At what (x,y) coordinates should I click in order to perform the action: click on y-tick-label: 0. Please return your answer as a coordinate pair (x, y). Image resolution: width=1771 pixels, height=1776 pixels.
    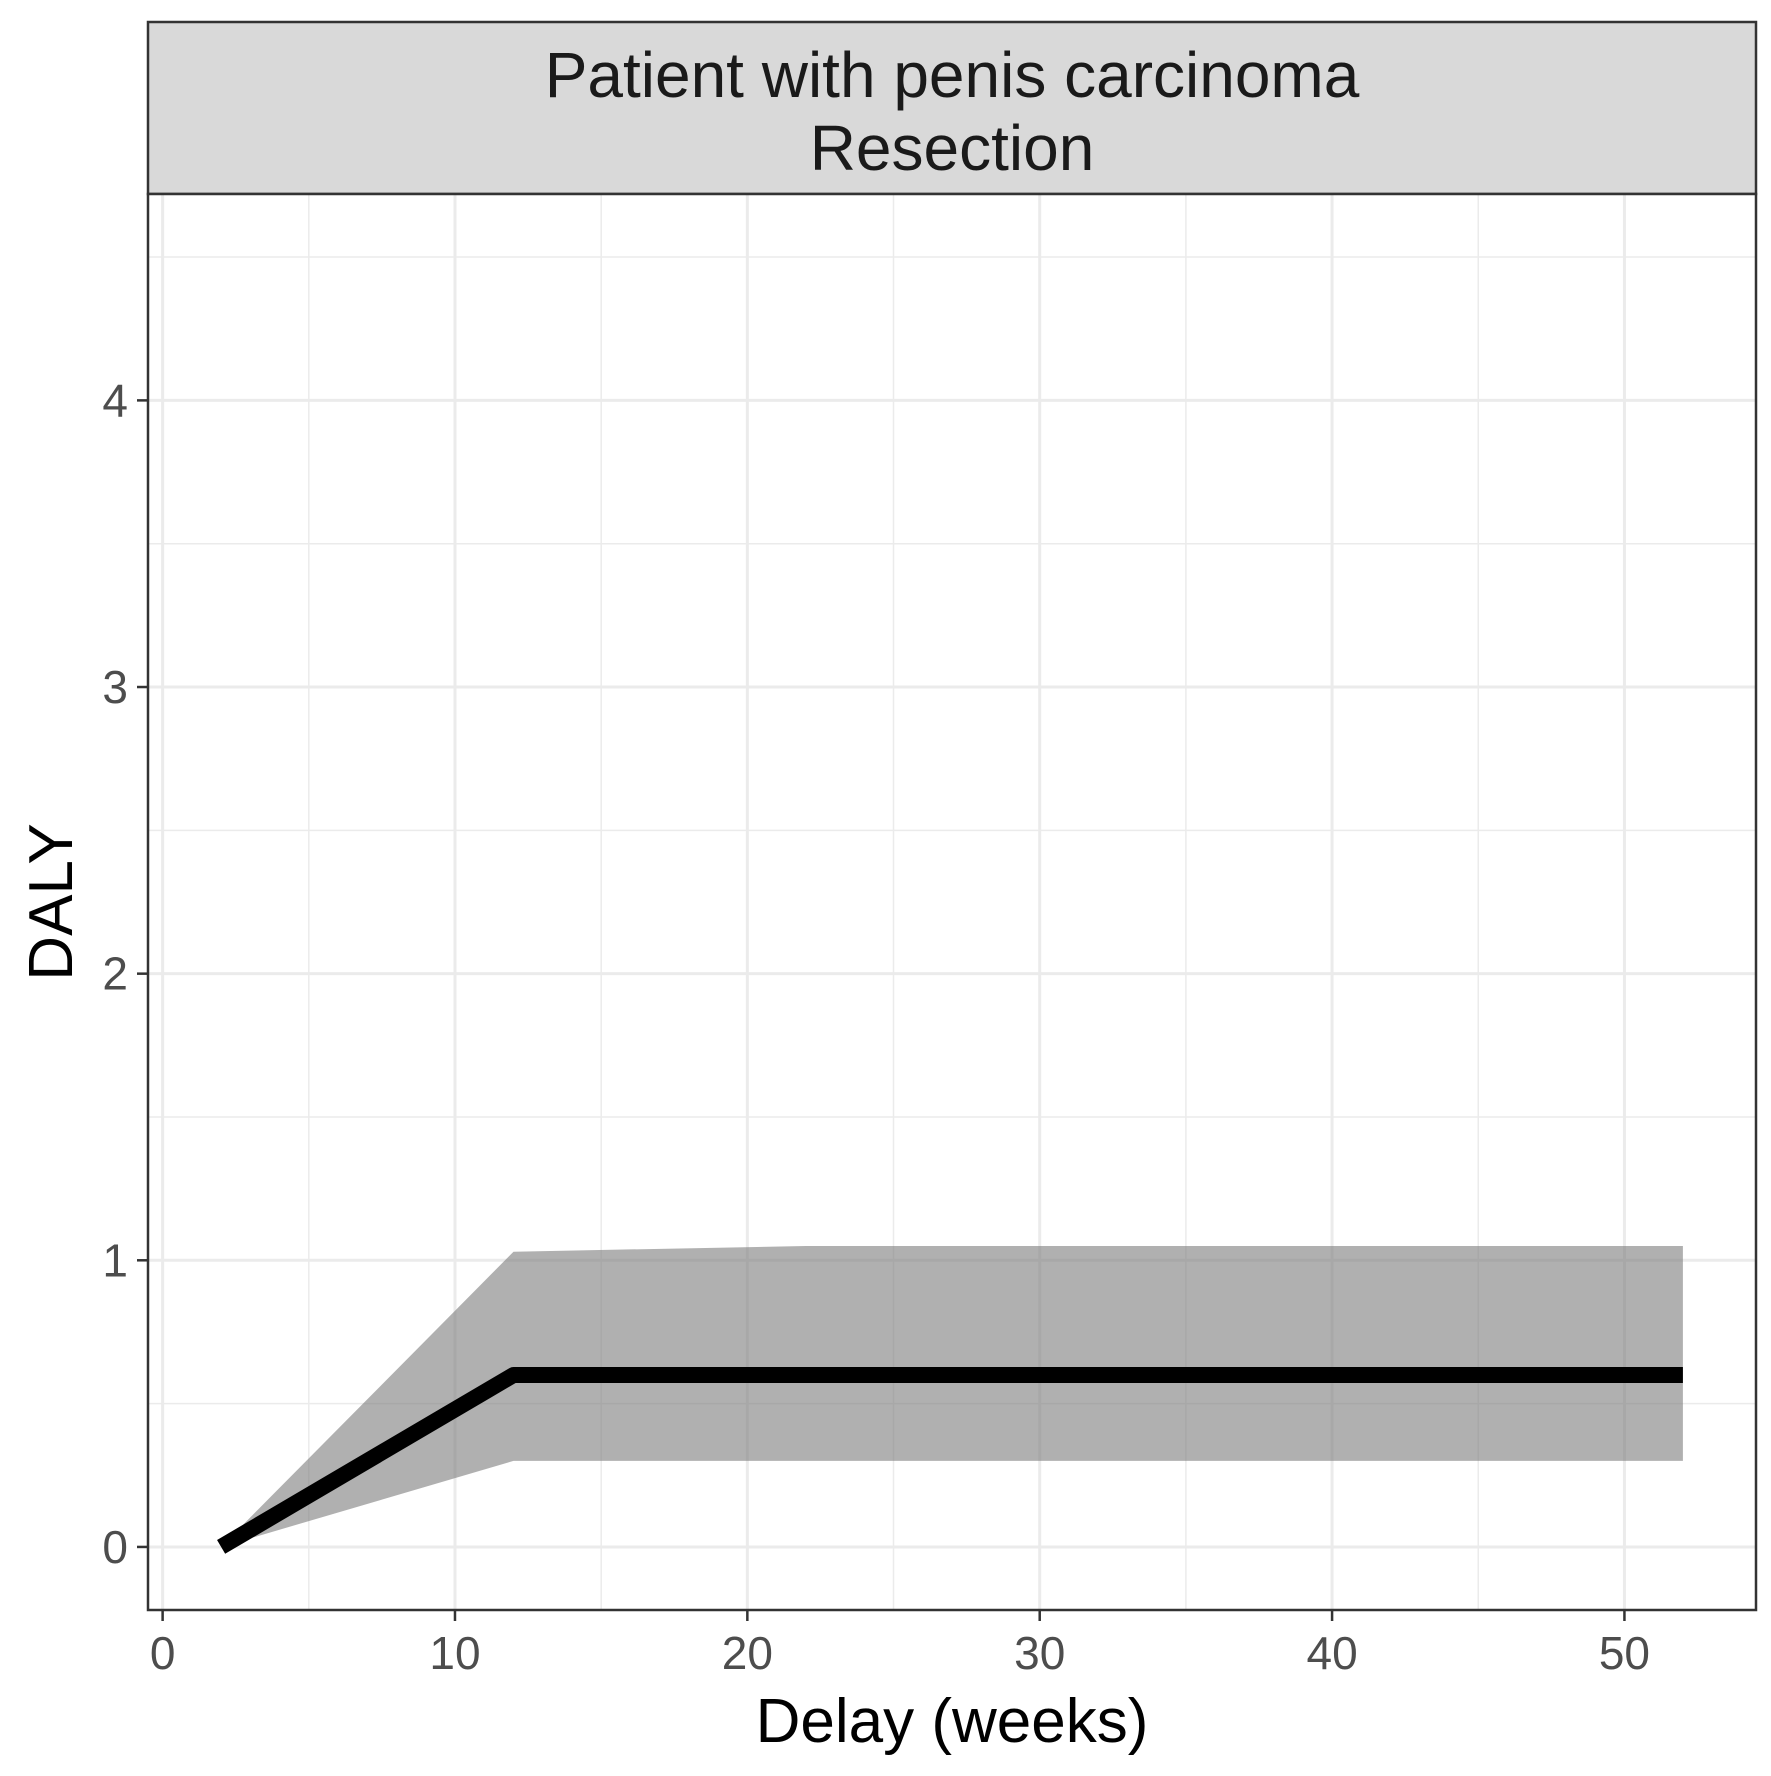
    Looking at the image, I should click on (115, 1547).